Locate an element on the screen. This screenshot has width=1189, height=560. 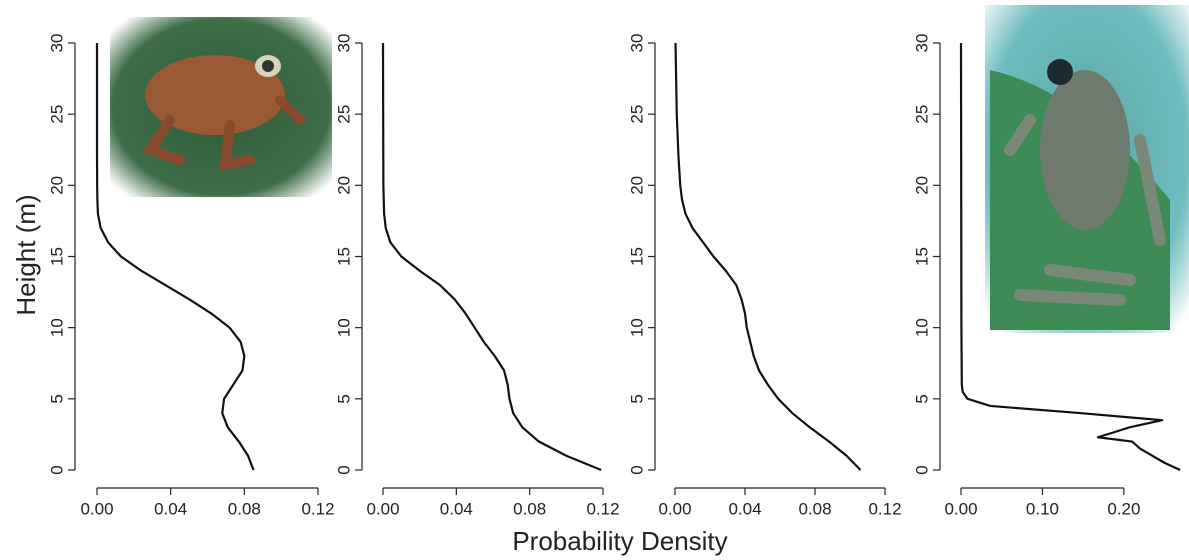
x-axis-label: Probability Density is located at coordinates (619, 541).